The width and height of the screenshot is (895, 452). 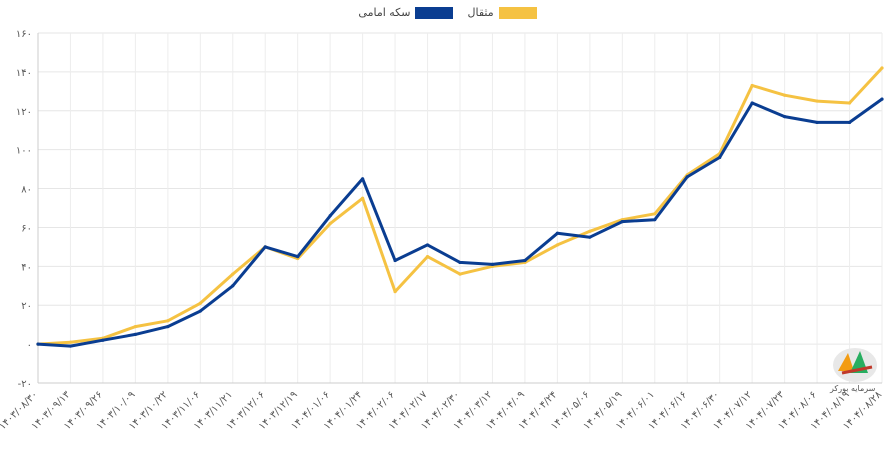 What do you see at coordinates (24, 112) in the screenshot?
I see `y-tick-label: ۱۲۰` at bounding box center [24, 112].